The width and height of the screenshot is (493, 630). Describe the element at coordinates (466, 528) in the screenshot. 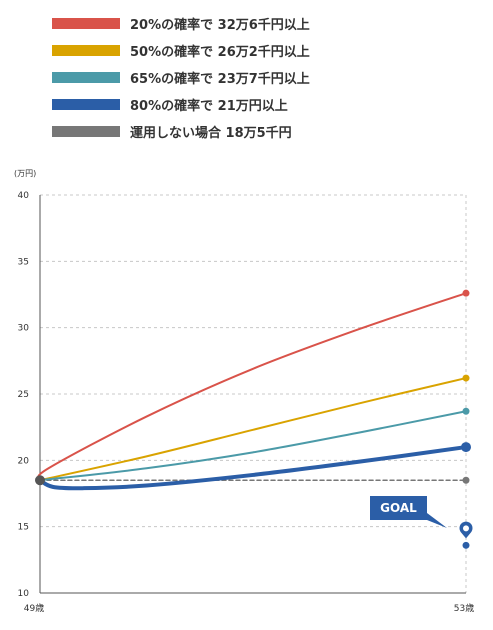

I see `goal-pin-hole` at that location.